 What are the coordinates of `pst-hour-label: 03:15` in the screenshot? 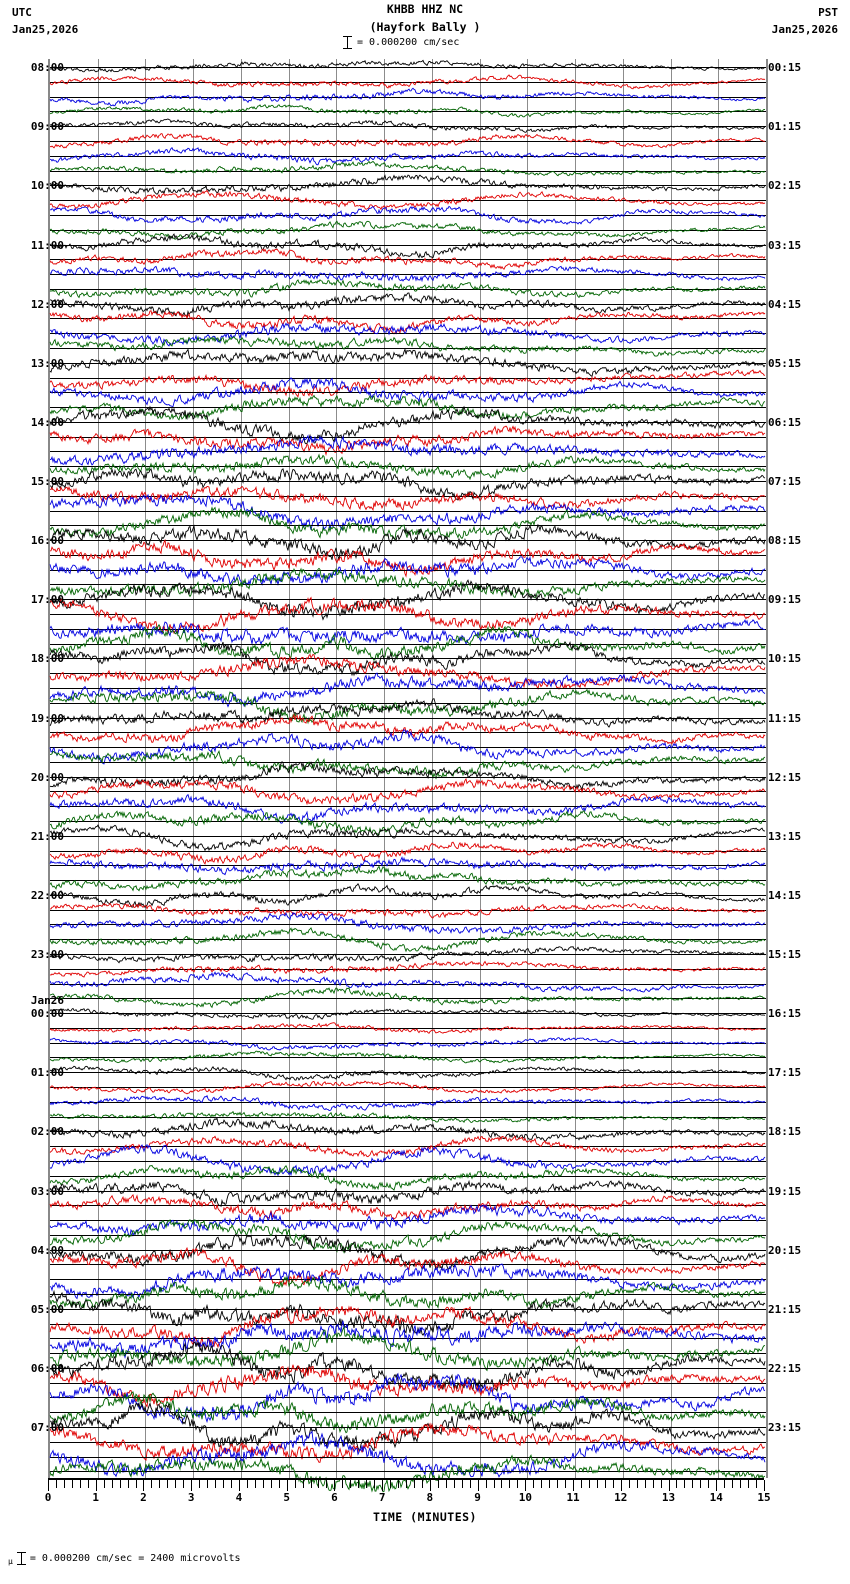 It's located at (785, 245).